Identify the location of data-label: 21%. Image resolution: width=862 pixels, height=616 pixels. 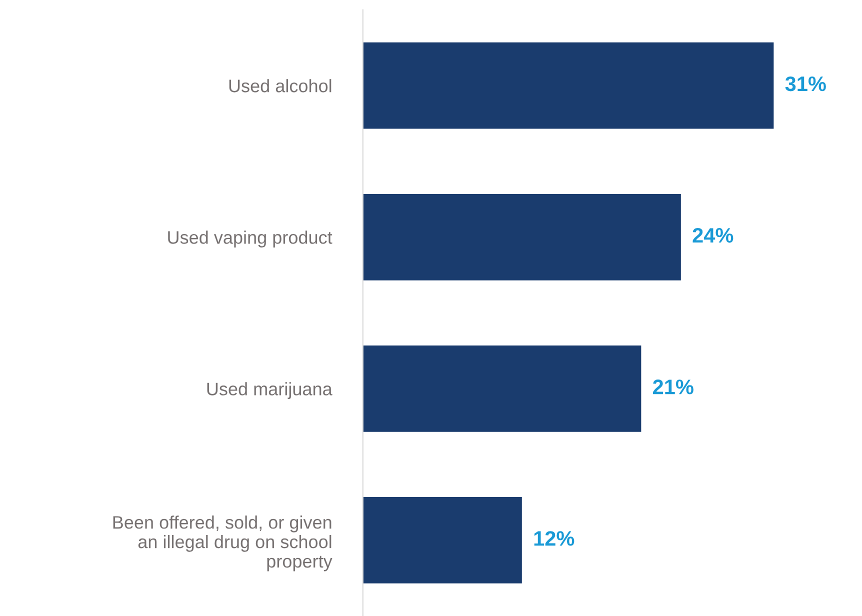
(673, 387).